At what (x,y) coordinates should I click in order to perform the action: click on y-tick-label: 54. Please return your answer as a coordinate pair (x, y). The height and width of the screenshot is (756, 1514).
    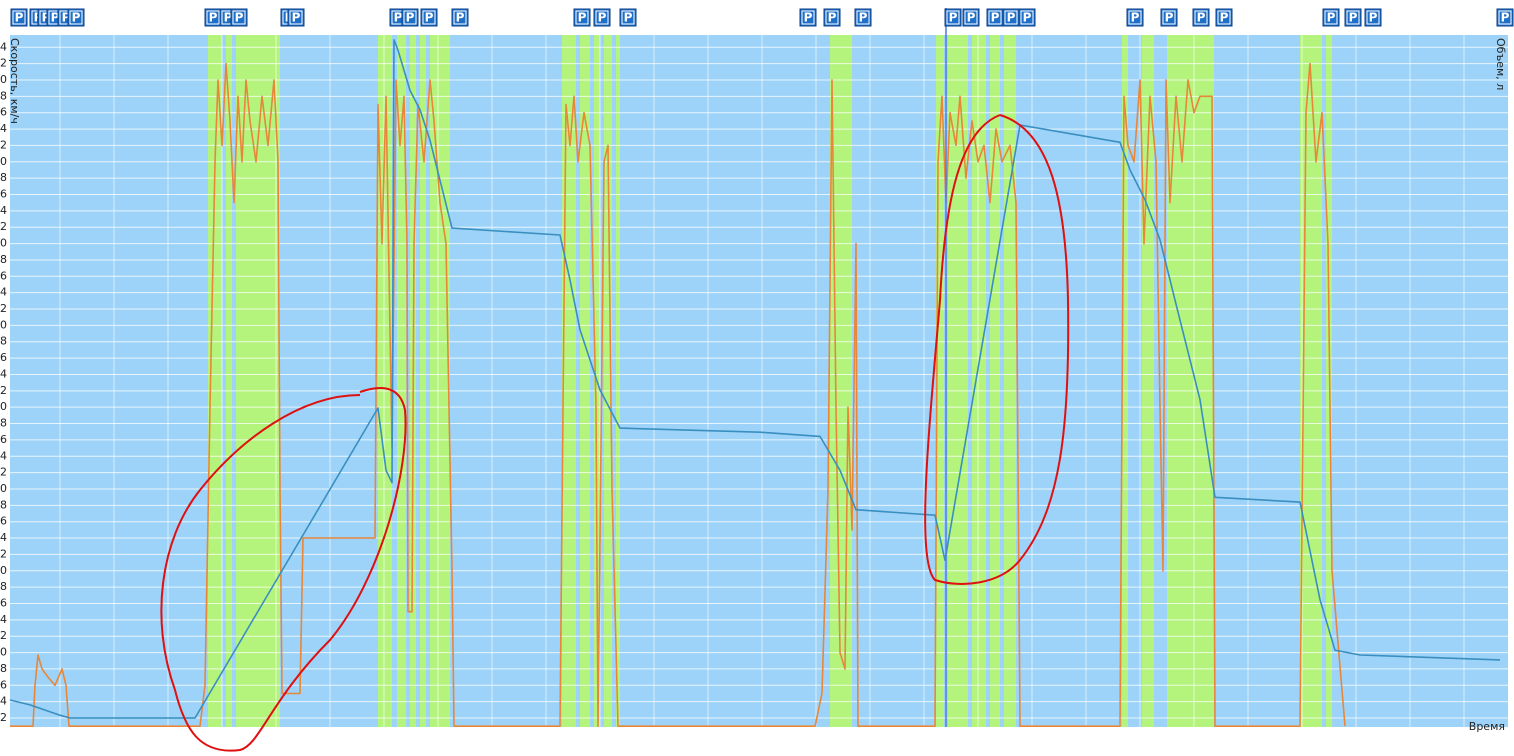
    Looking at the image, I should click on (3, 292).